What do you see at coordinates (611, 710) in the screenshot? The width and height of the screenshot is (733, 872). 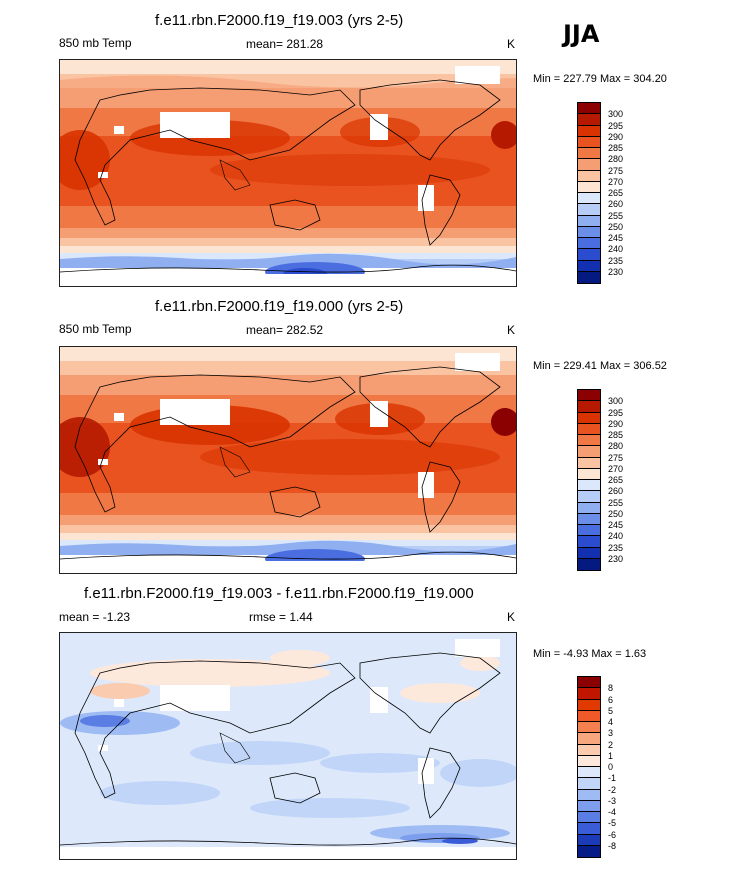 I see `colorbar-tick-label: 5` at bounding box center [611, 710].